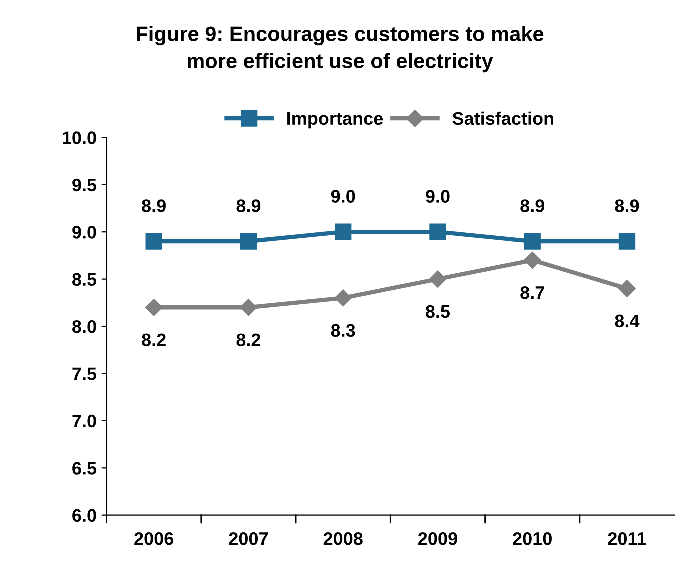 The width and height of the screenshot is (680, 581). I want to click on data-label: 8.7, so click(532, 293).